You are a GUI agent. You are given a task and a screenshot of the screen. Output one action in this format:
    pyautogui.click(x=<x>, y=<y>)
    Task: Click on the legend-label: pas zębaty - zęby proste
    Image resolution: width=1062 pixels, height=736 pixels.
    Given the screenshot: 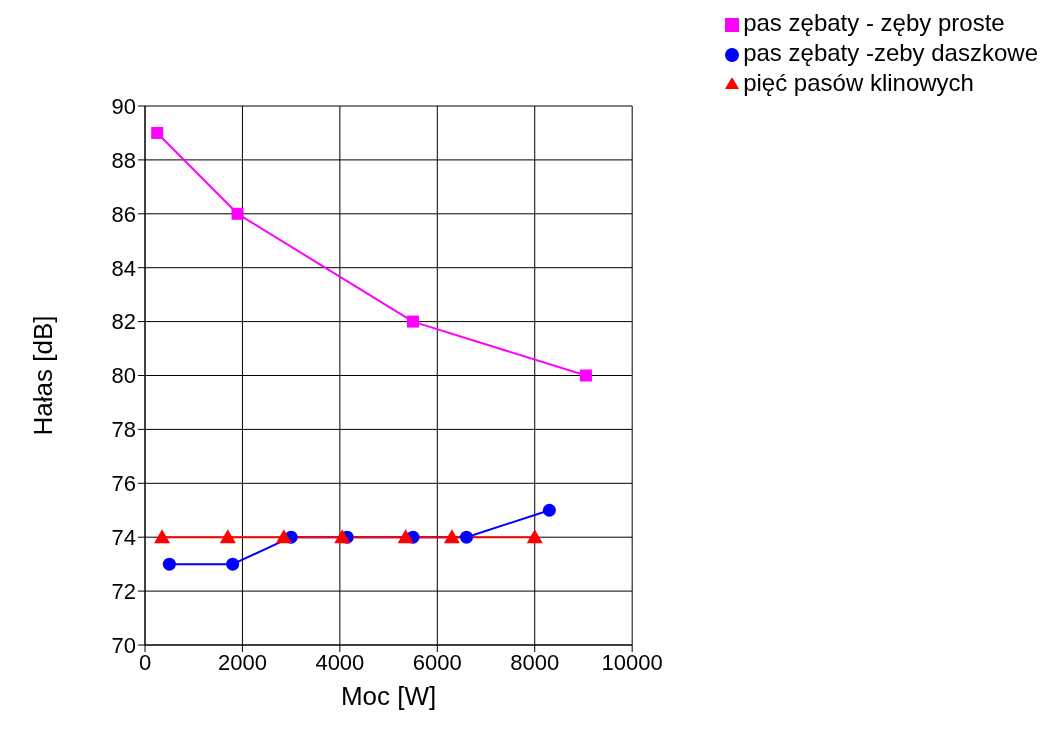 What is the action you would take?
    pyautogui.click(x=874, y=22)
    